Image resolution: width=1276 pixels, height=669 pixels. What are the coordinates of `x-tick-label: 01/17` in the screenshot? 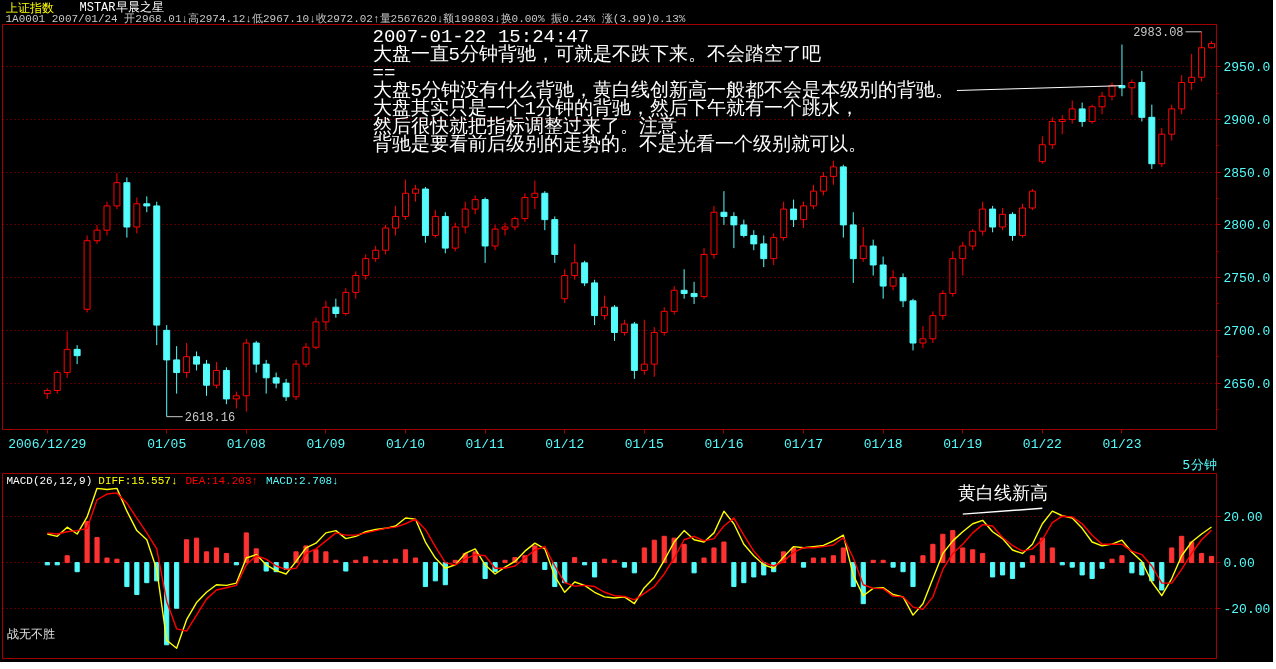 It's located at (804, 444).